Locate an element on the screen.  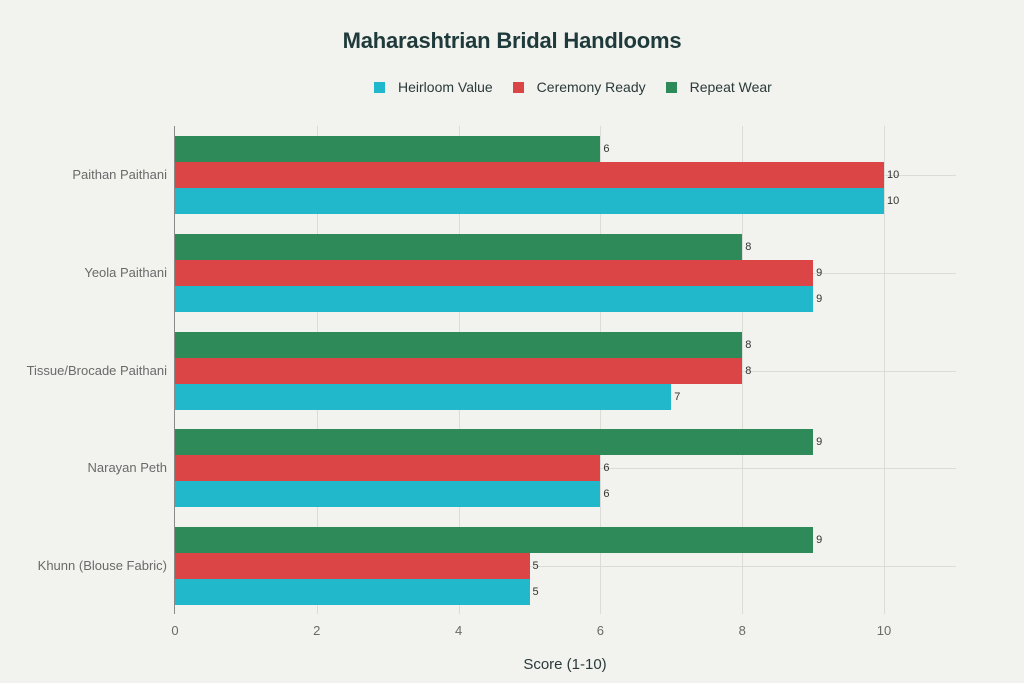
y-axis-line is located at coordinates (174, 370).